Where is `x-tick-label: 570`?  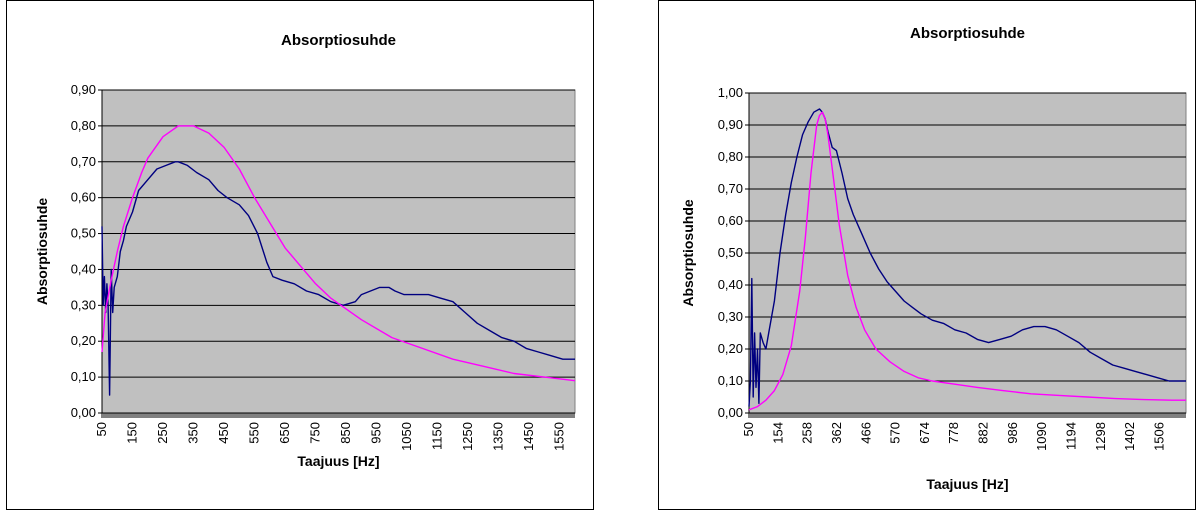 x-tick-label: 570 is located at coordinates (895, 433).